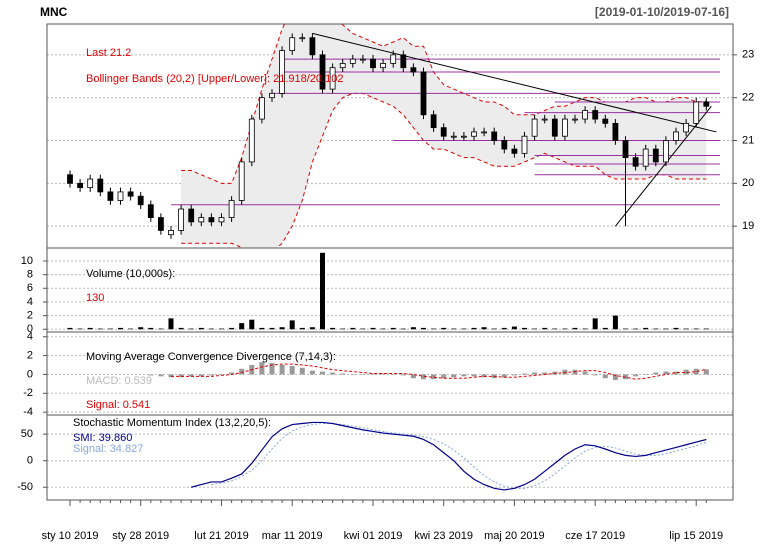  What do you see at coordinates (221, 536) in the screenshot?
I see `x-tick-label: lut 21 2019` at bounding box center [221, 536].